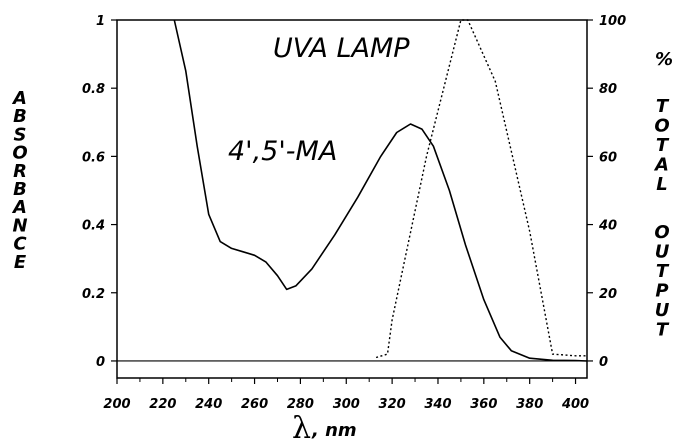 This screenshot has height=442, width=674. Describe the element at coordinates (575, 404) in the screenshot. I see `x-tick-label: 400` at that location.